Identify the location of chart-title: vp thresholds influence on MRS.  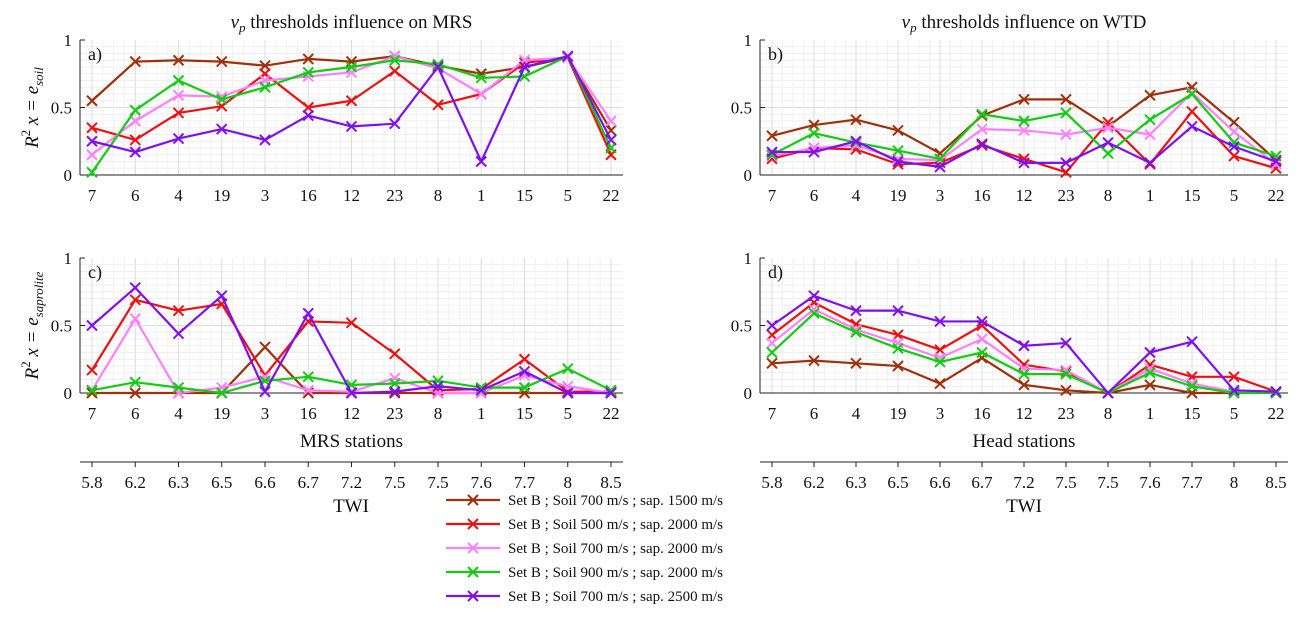
(352, 23).